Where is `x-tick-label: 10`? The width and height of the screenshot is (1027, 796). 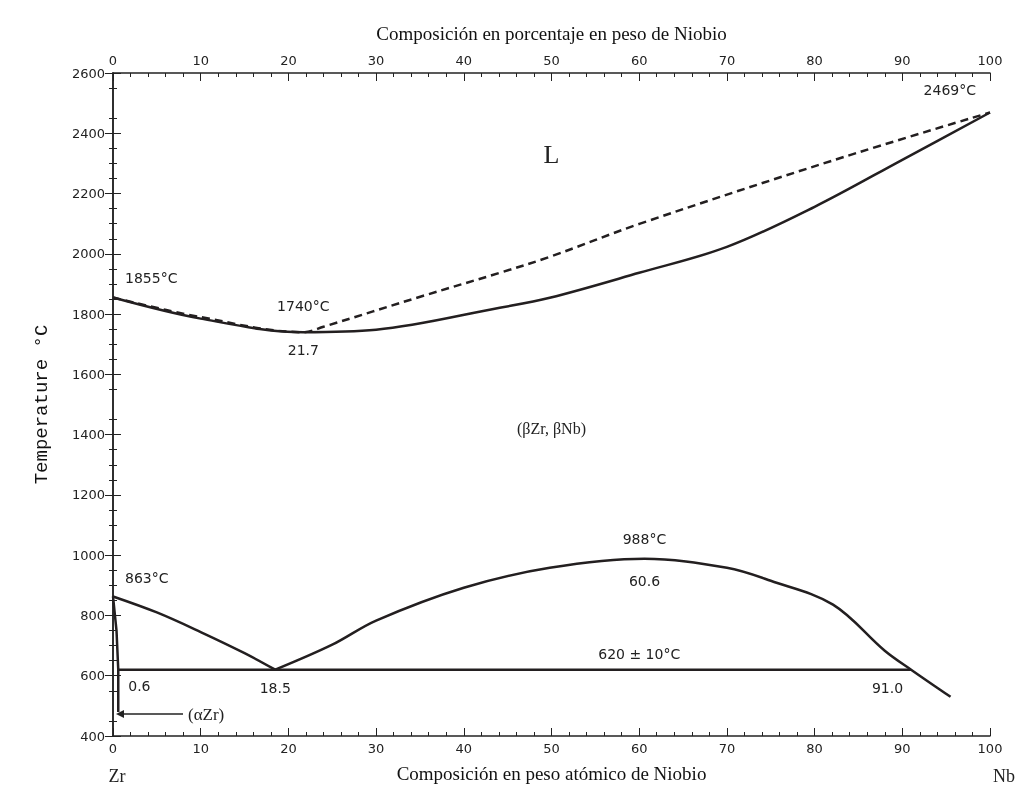 x-tick-label: 10 is located at coordinates (200, 748).